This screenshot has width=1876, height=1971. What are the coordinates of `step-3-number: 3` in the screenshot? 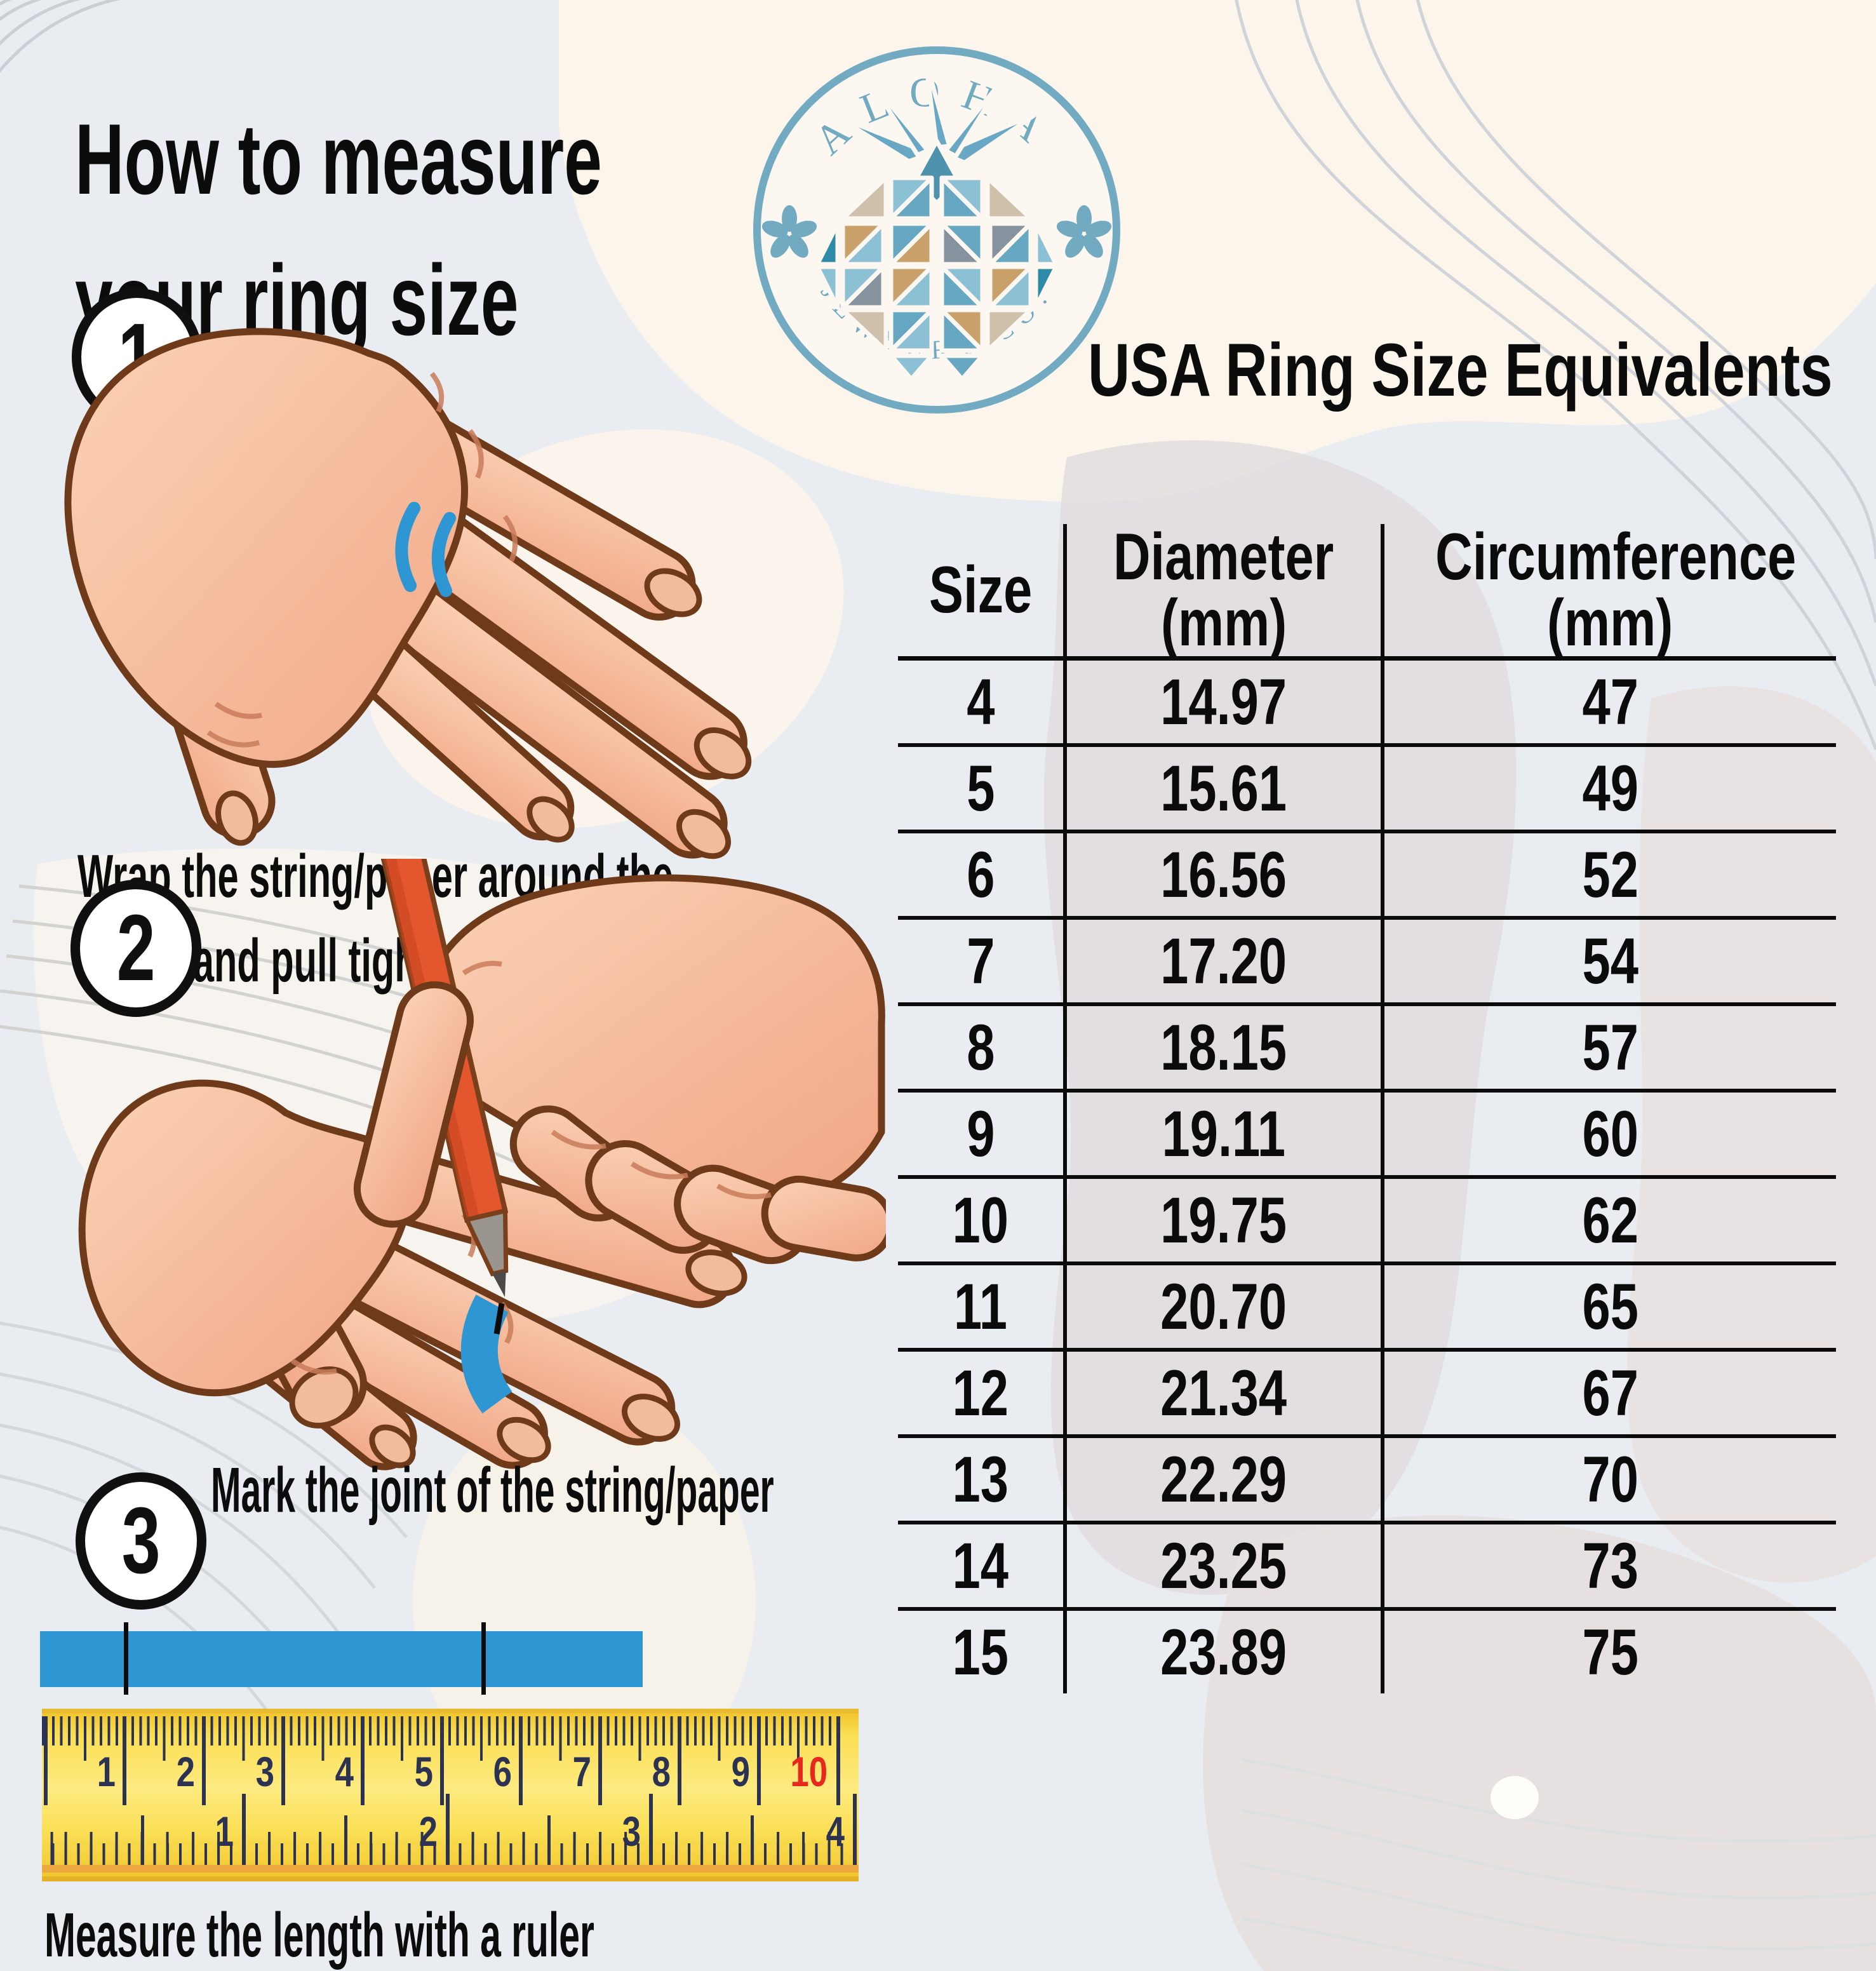 It's located at (141, 1540).